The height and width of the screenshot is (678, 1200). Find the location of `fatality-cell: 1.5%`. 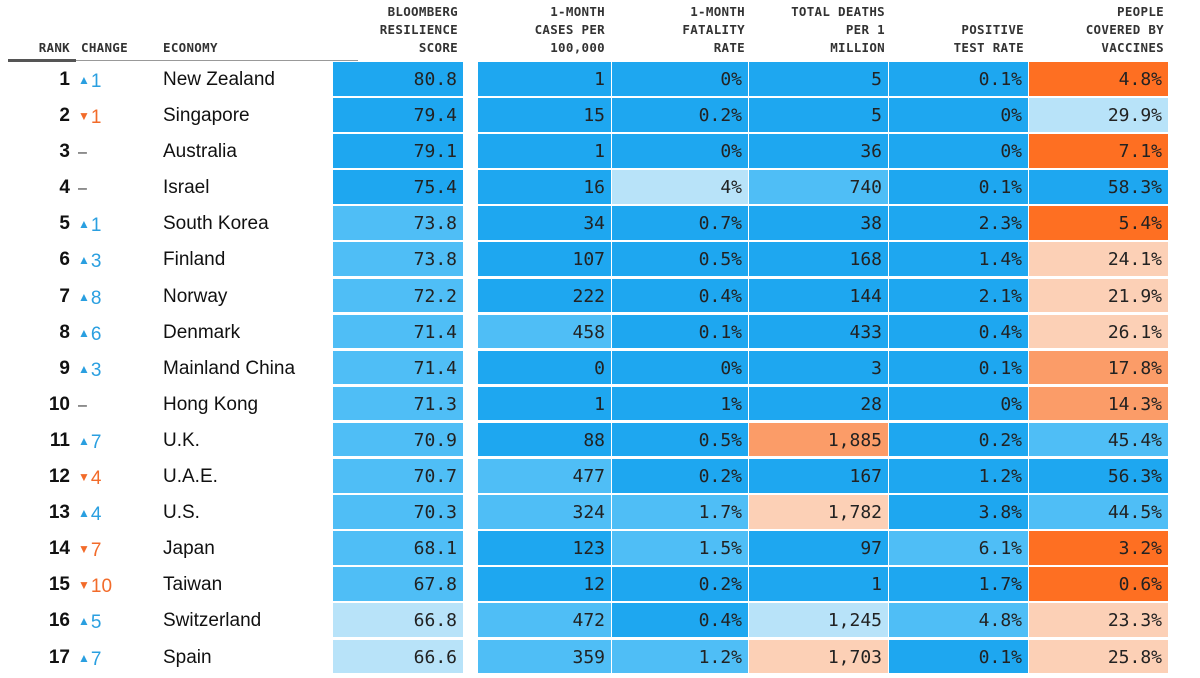

fatality-cell: 1.5% is located at coordinates (679, 548).